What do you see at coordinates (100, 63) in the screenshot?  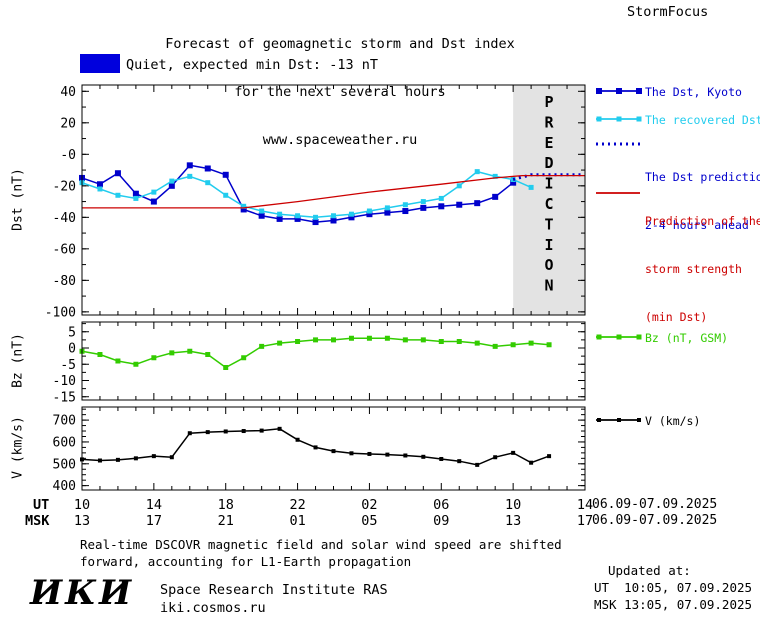 I see `quiet-level-swatch` at bounding box center [100, 63].